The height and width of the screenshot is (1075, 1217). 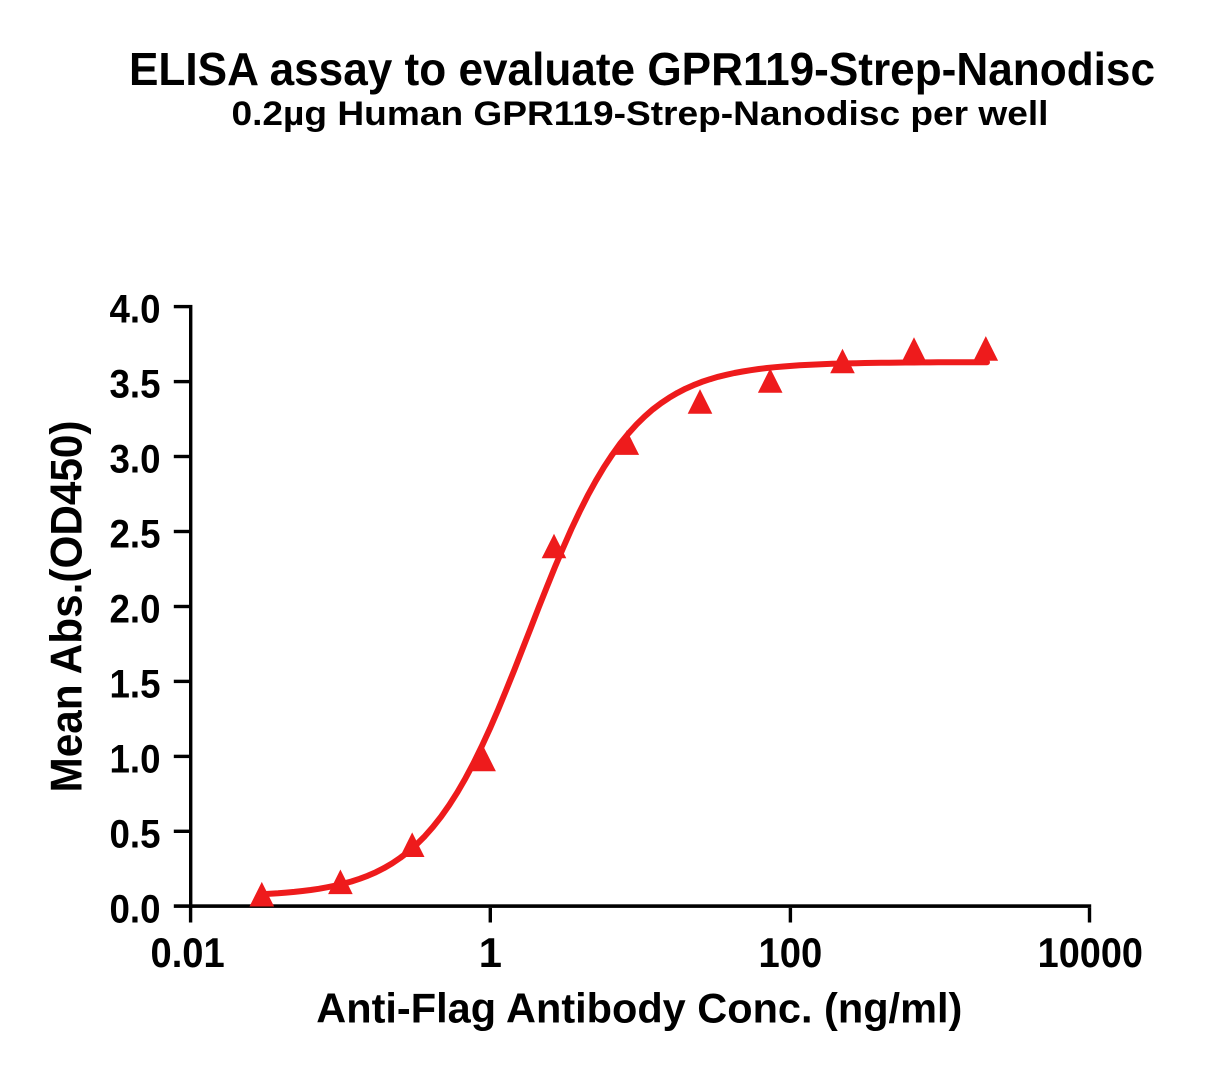 What do you see at coordinates (135, 385) in the screenshot?
I see `svg-text: 3.5` at bounding box center [135, 385].